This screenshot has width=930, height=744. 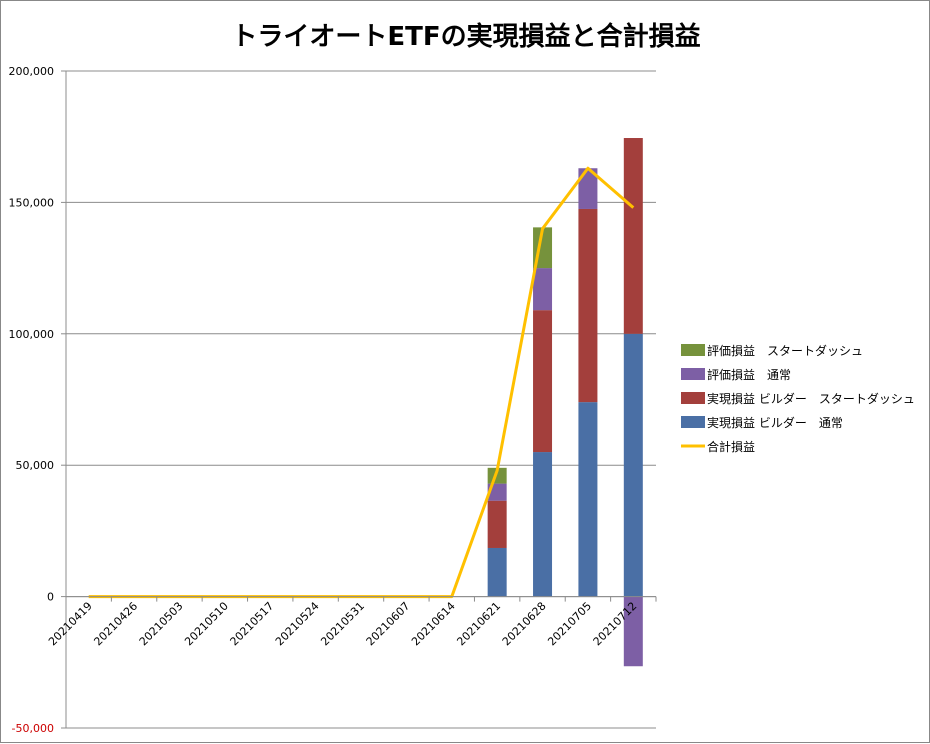 I want to click on chart-title: トライオートETFの実現損益と合計損益, so click(x=465, y=36).